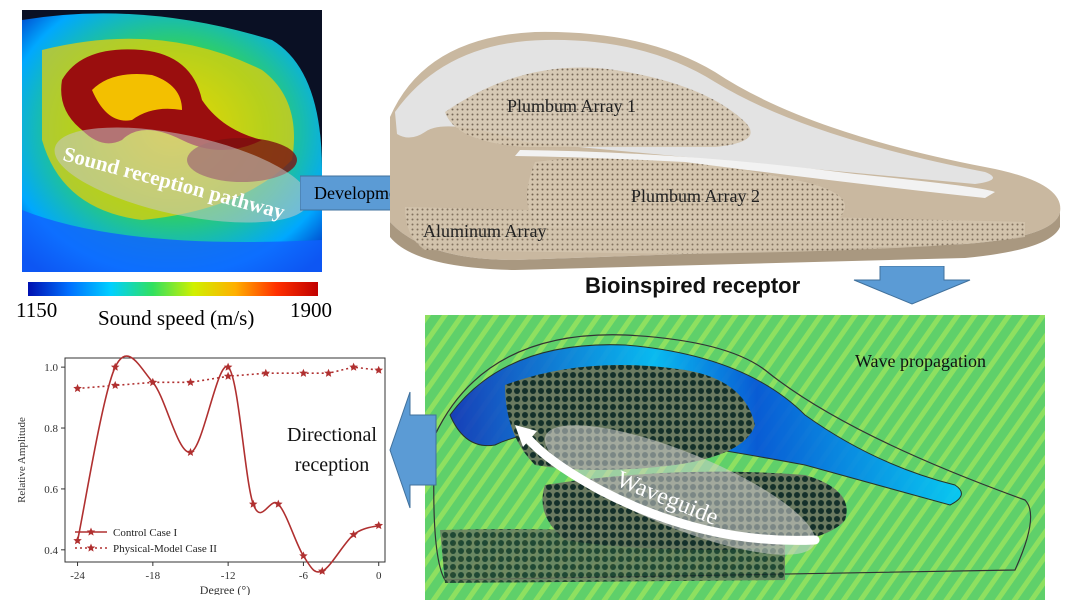 The height and width of the screenshot is (600, 1080). Describe the element at coordinates (485, 231) in the screenshot. I see `aluminum-array-label: Aluminum Array` at that location.